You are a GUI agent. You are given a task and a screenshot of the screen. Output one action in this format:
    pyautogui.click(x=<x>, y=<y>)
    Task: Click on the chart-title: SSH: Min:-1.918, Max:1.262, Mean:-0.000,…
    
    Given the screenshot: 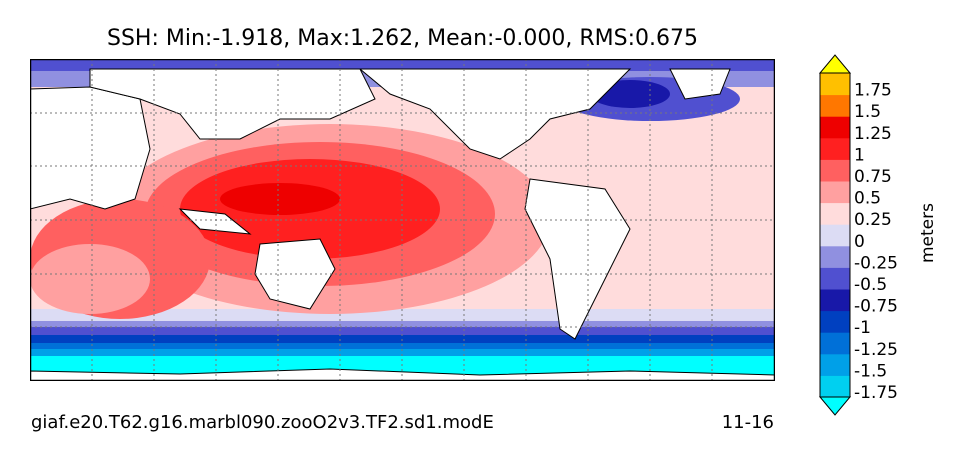 What is the action you would take?
    pyautogui.click(x=402, y=38)
    